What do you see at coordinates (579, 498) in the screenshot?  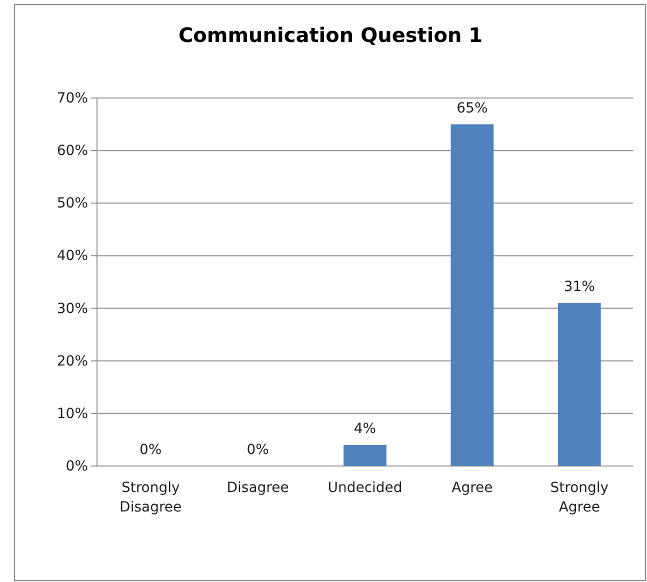 I see `x-tick-label: Strongly Agree` at bounding box center [579, 498].